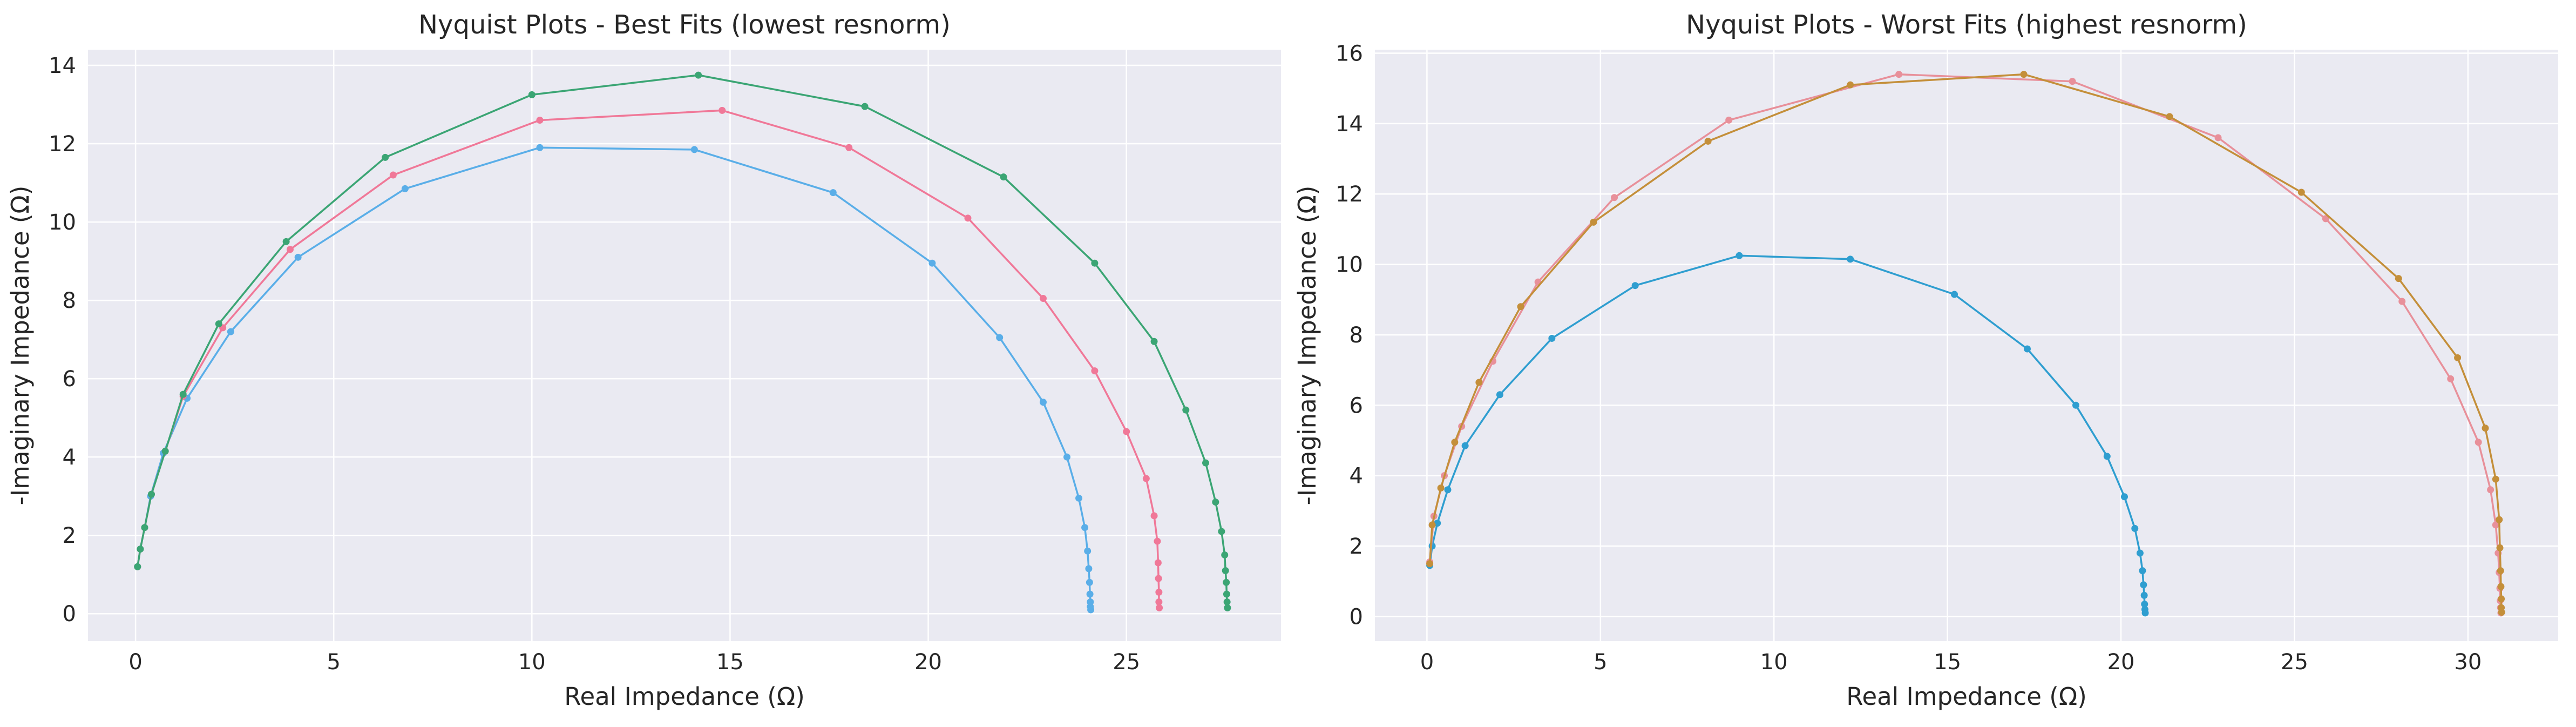 Image resolution: width=2576 pixels, height=727 pixels. What do you see at coordinates (1349, 265) in the screenshot?
I see `y-tick-label: 10` at bounding box center [1349, 265].